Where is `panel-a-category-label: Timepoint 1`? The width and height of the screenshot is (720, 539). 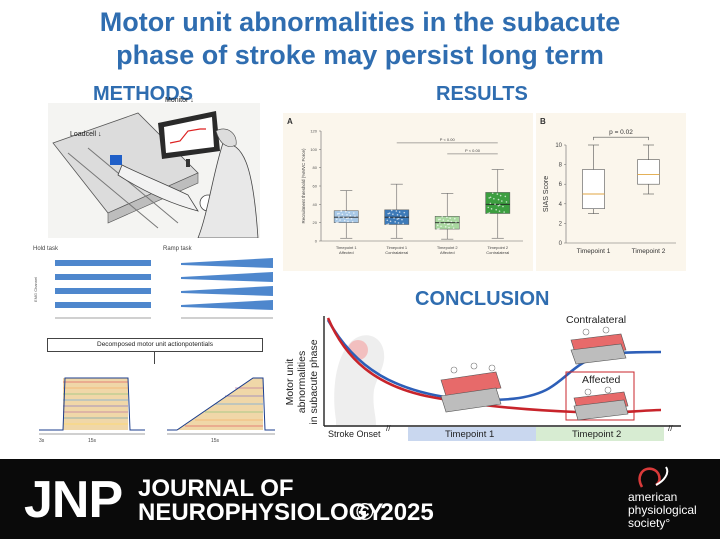
panel-a-category-label: Timepoint 1 is located at coordinates (347, 247).